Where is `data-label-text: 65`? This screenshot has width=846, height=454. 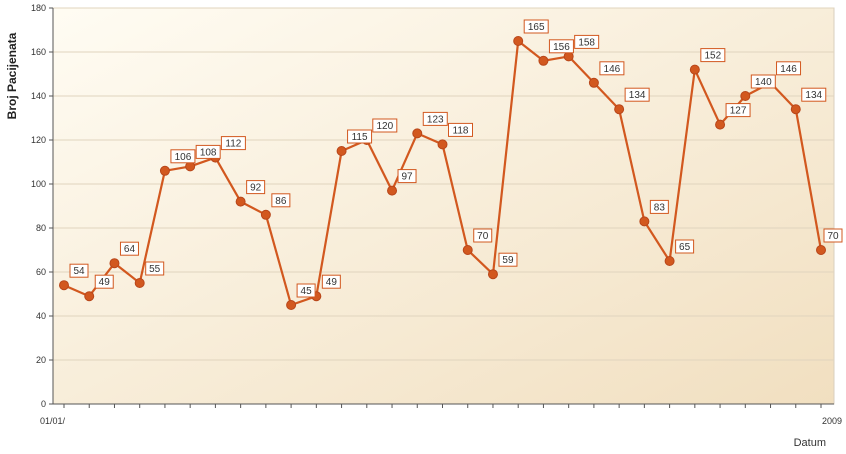
data-label-text: 65 is located at coordinates (685, 247).